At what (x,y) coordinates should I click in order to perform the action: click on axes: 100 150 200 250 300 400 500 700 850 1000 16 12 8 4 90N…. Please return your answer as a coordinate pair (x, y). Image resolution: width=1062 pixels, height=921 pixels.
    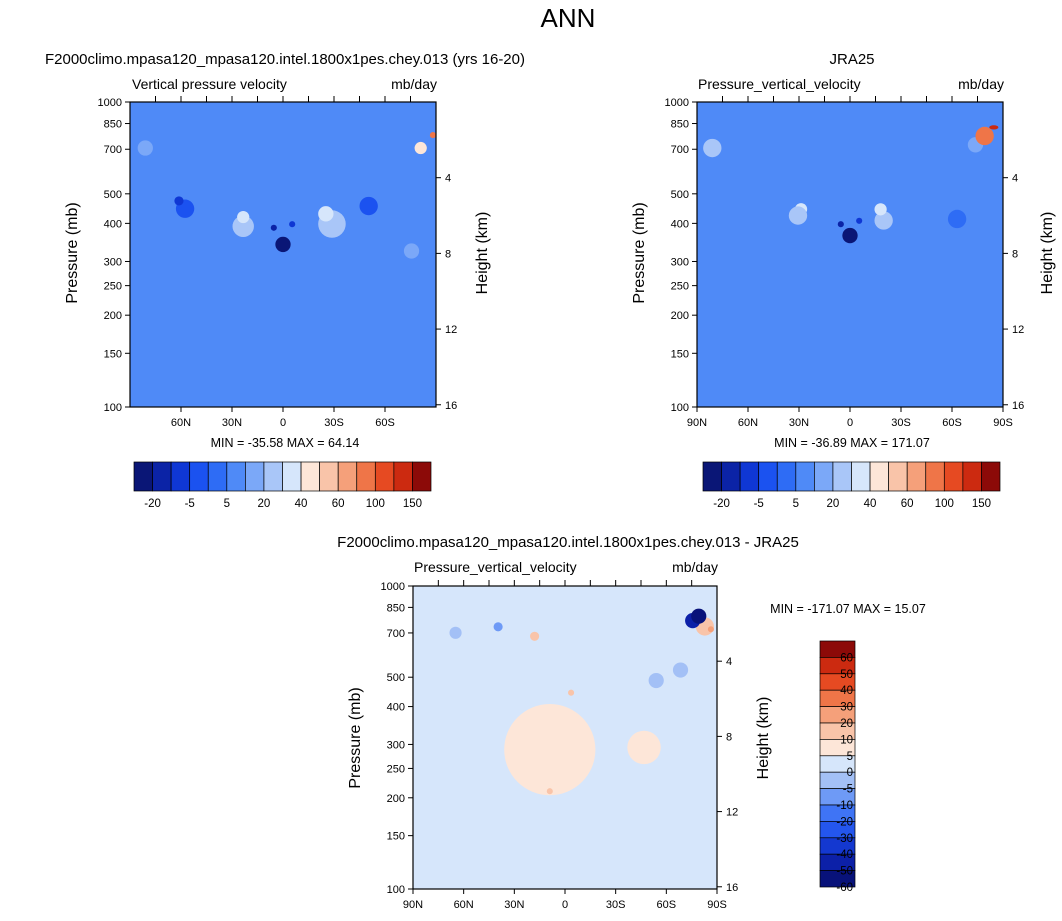
    Looking at the image, I should click on (844, 262).